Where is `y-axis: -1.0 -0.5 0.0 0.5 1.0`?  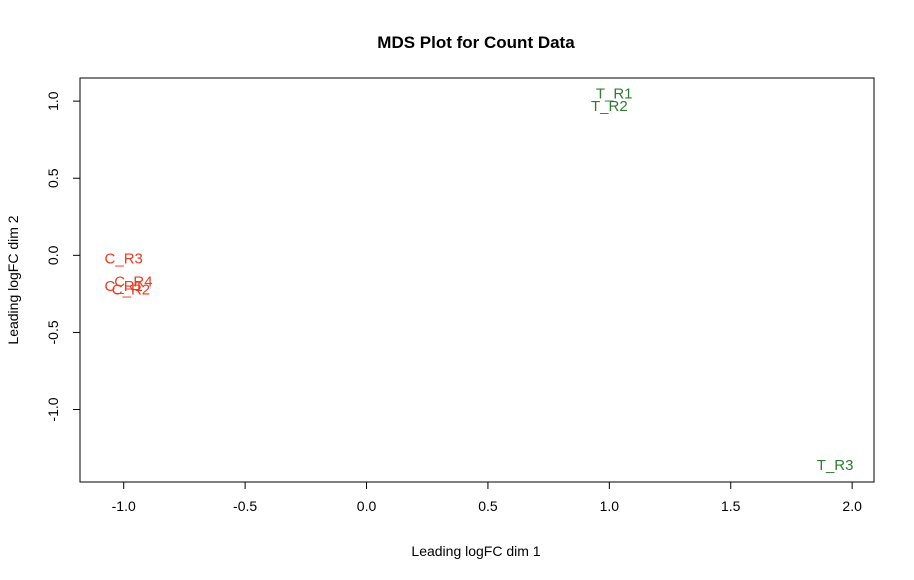
y-axis: -1.0 -0.5 0.0 0.5 1.0 is located at coordinates (63, 256).